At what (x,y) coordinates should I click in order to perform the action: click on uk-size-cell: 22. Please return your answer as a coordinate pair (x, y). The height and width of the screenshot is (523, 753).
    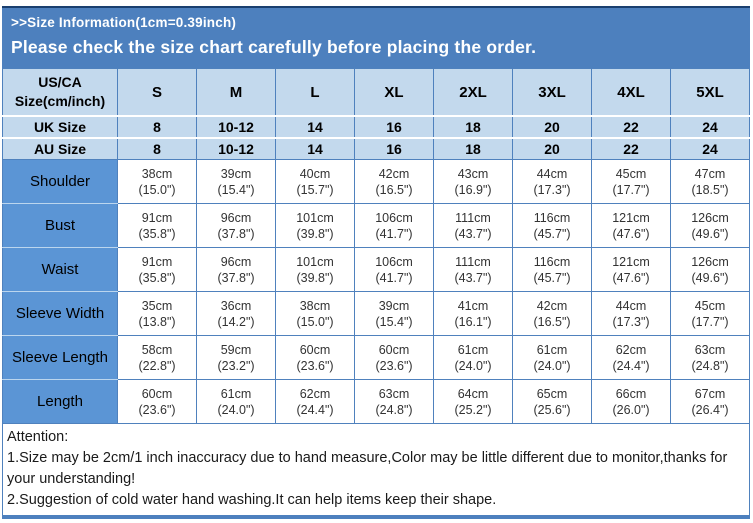
    Looking at the image, I should click on (631, 127).